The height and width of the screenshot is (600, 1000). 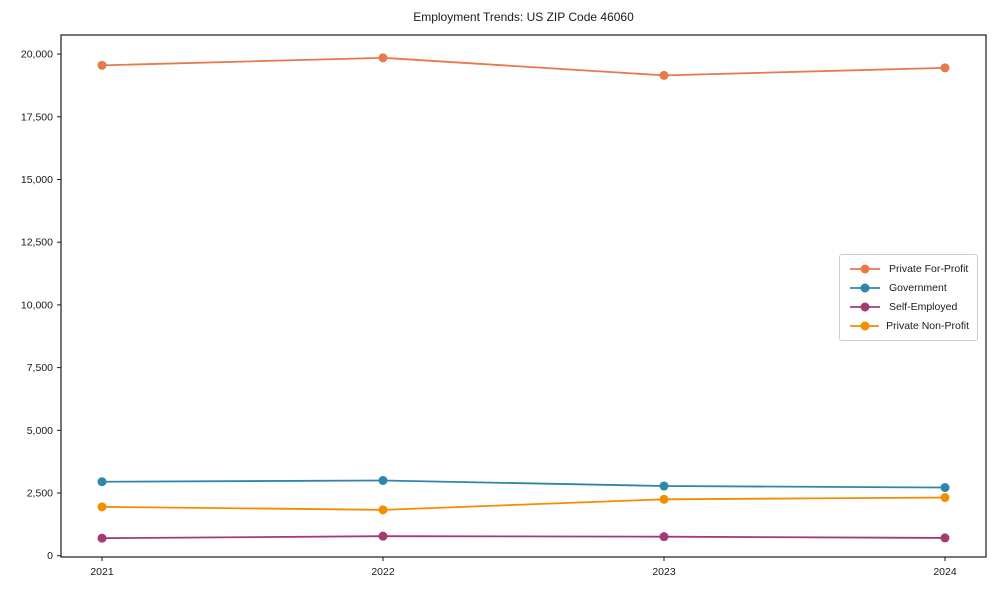 I want to click on y-tick-label: 2,500, so click(x=40, y=494).